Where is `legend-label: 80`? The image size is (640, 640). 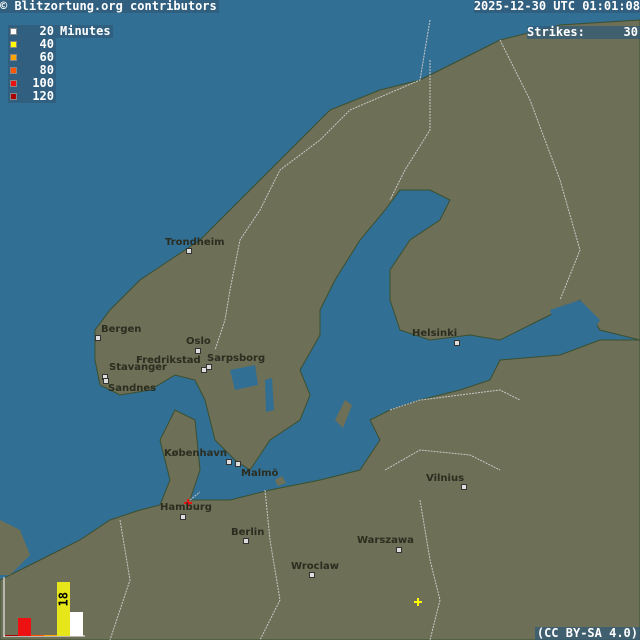
legend-label: 80 is located at coordinates (46, 70).